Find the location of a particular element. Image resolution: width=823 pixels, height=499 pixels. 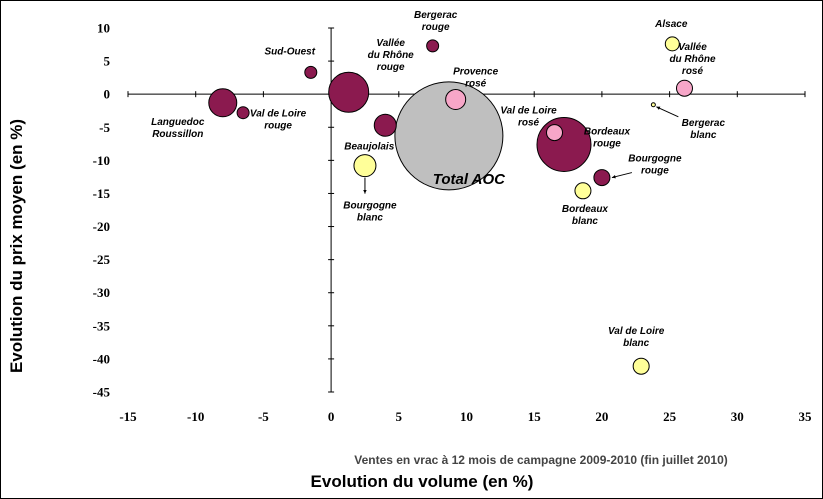

x-tick-label: 0 is located at coordinates (331, 416).